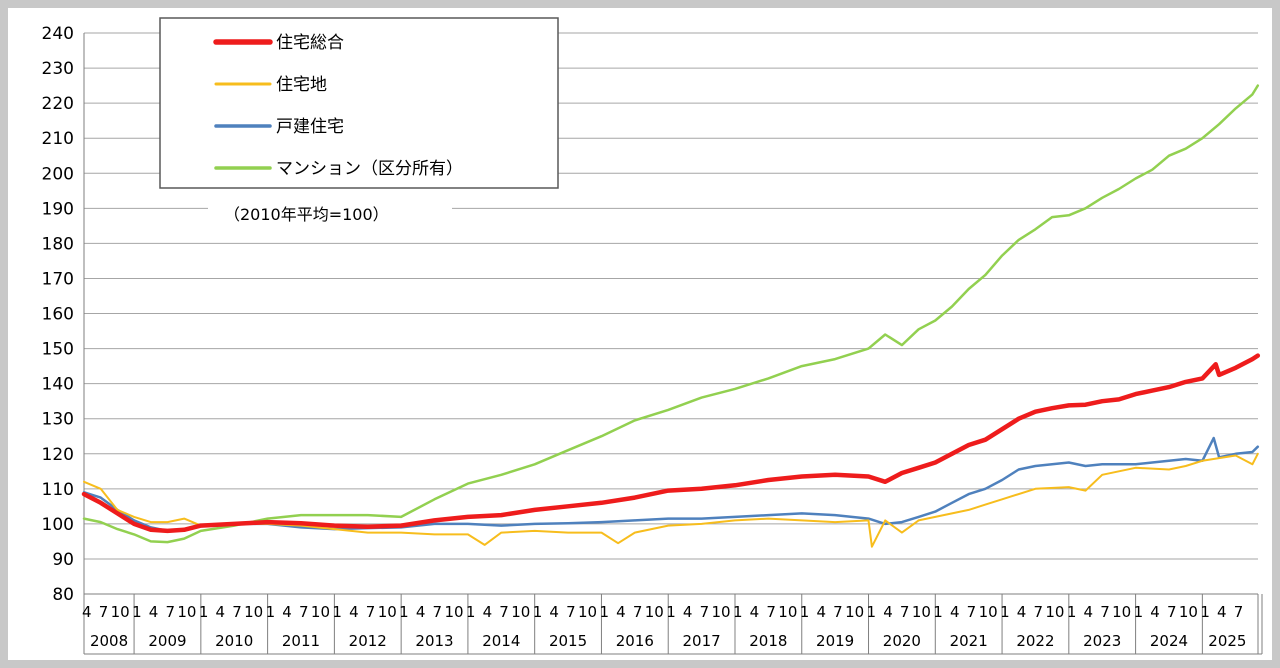 The width and height of the screenshot is (1280, 668). Describe the element at coordinates (301, 85) in the screenshot. I see `legend-label-1: 住宅地` at that location.